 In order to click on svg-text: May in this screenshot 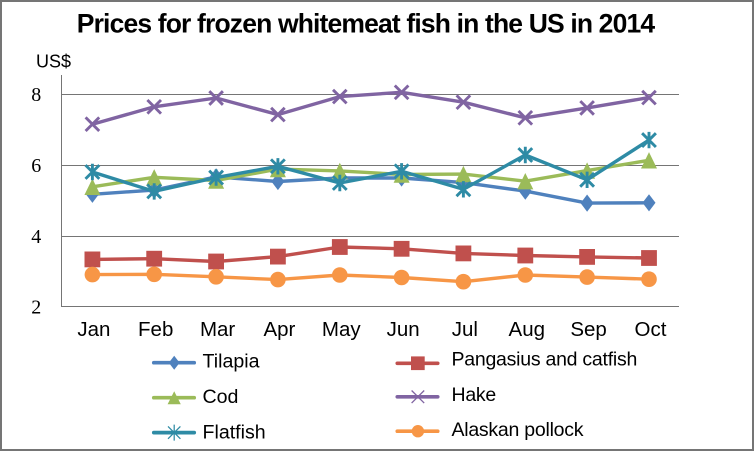, I will do `click(341, 329)`.